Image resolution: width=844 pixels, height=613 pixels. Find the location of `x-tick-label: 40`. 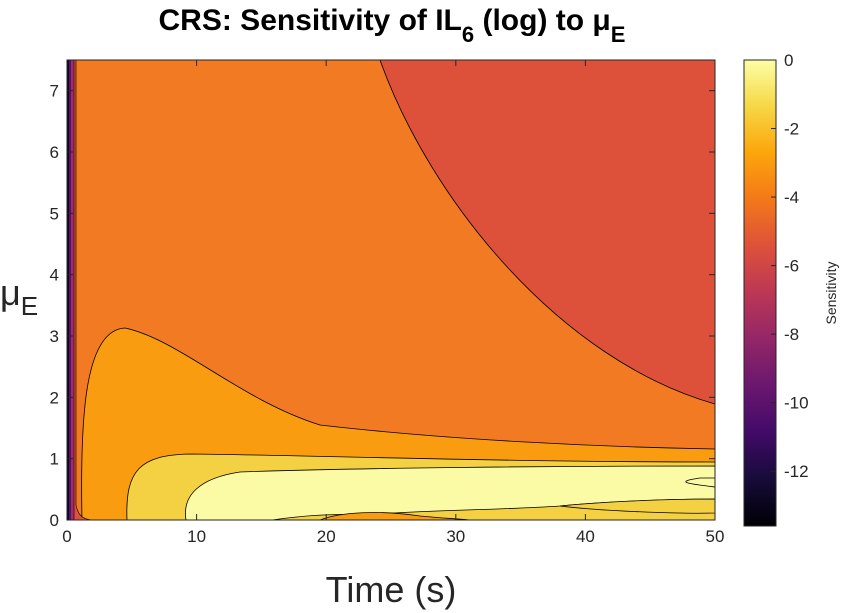

x-tick-label: 40 is located at coordinates (585, 536).